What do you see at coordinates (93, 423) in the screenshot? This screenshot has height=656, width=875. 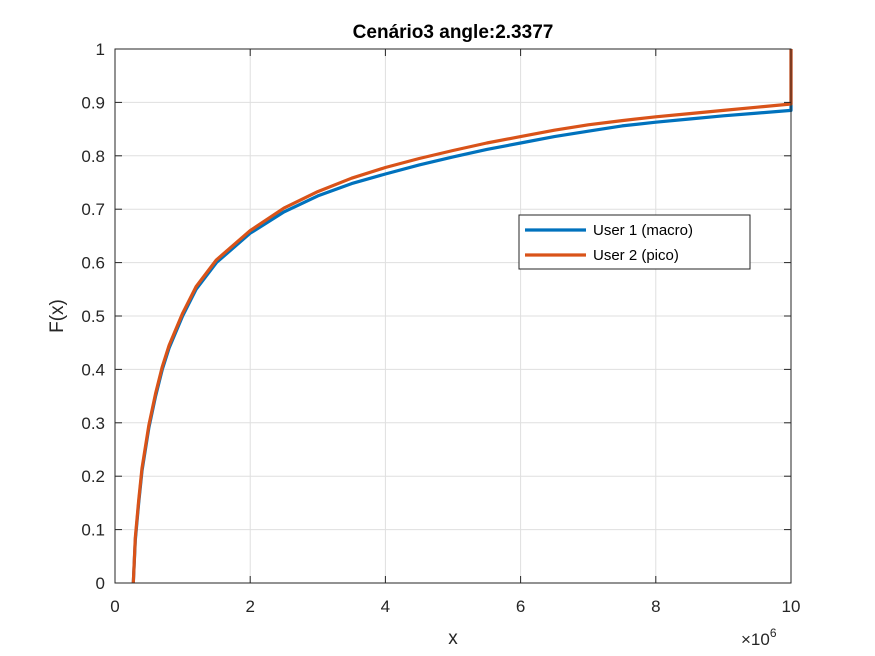 I see `y-tick-label: 0.3` at bounding box center [93, 423].